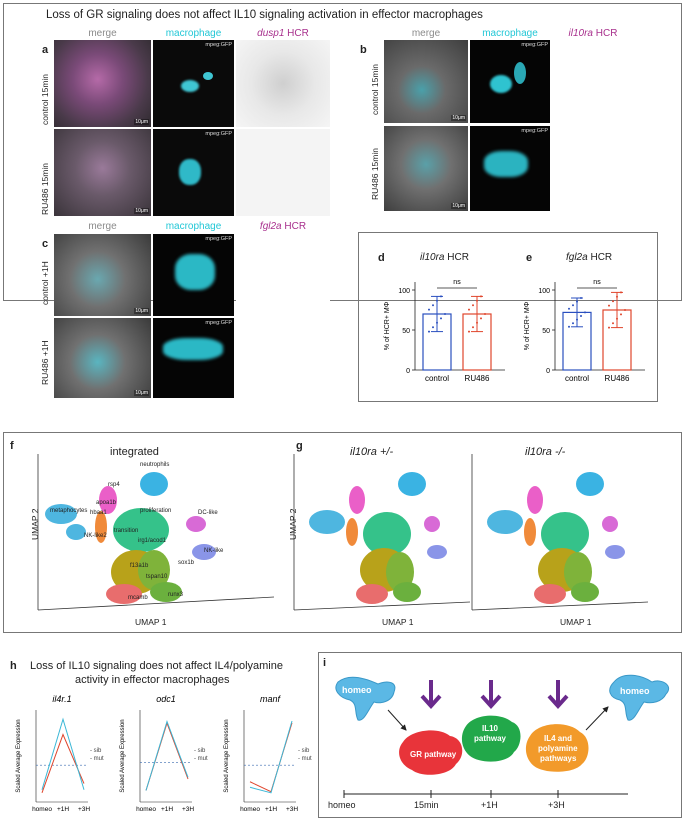  I want to click on il10-label-1: IL10, so click(490, 728).